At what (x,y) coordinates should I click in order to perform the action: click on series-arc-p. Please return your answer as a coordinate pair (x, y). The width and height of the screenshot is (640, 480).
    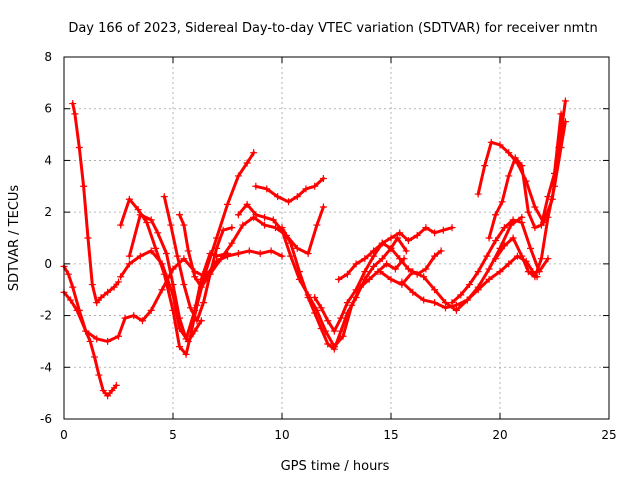
    Looking at the image, I should click on (500, 261).